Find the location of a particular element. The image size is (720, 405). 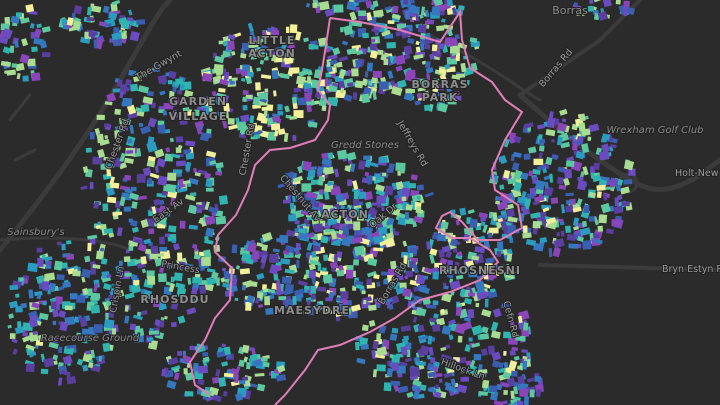

place-label: VILLAGE is located at coordinates (198, 116).